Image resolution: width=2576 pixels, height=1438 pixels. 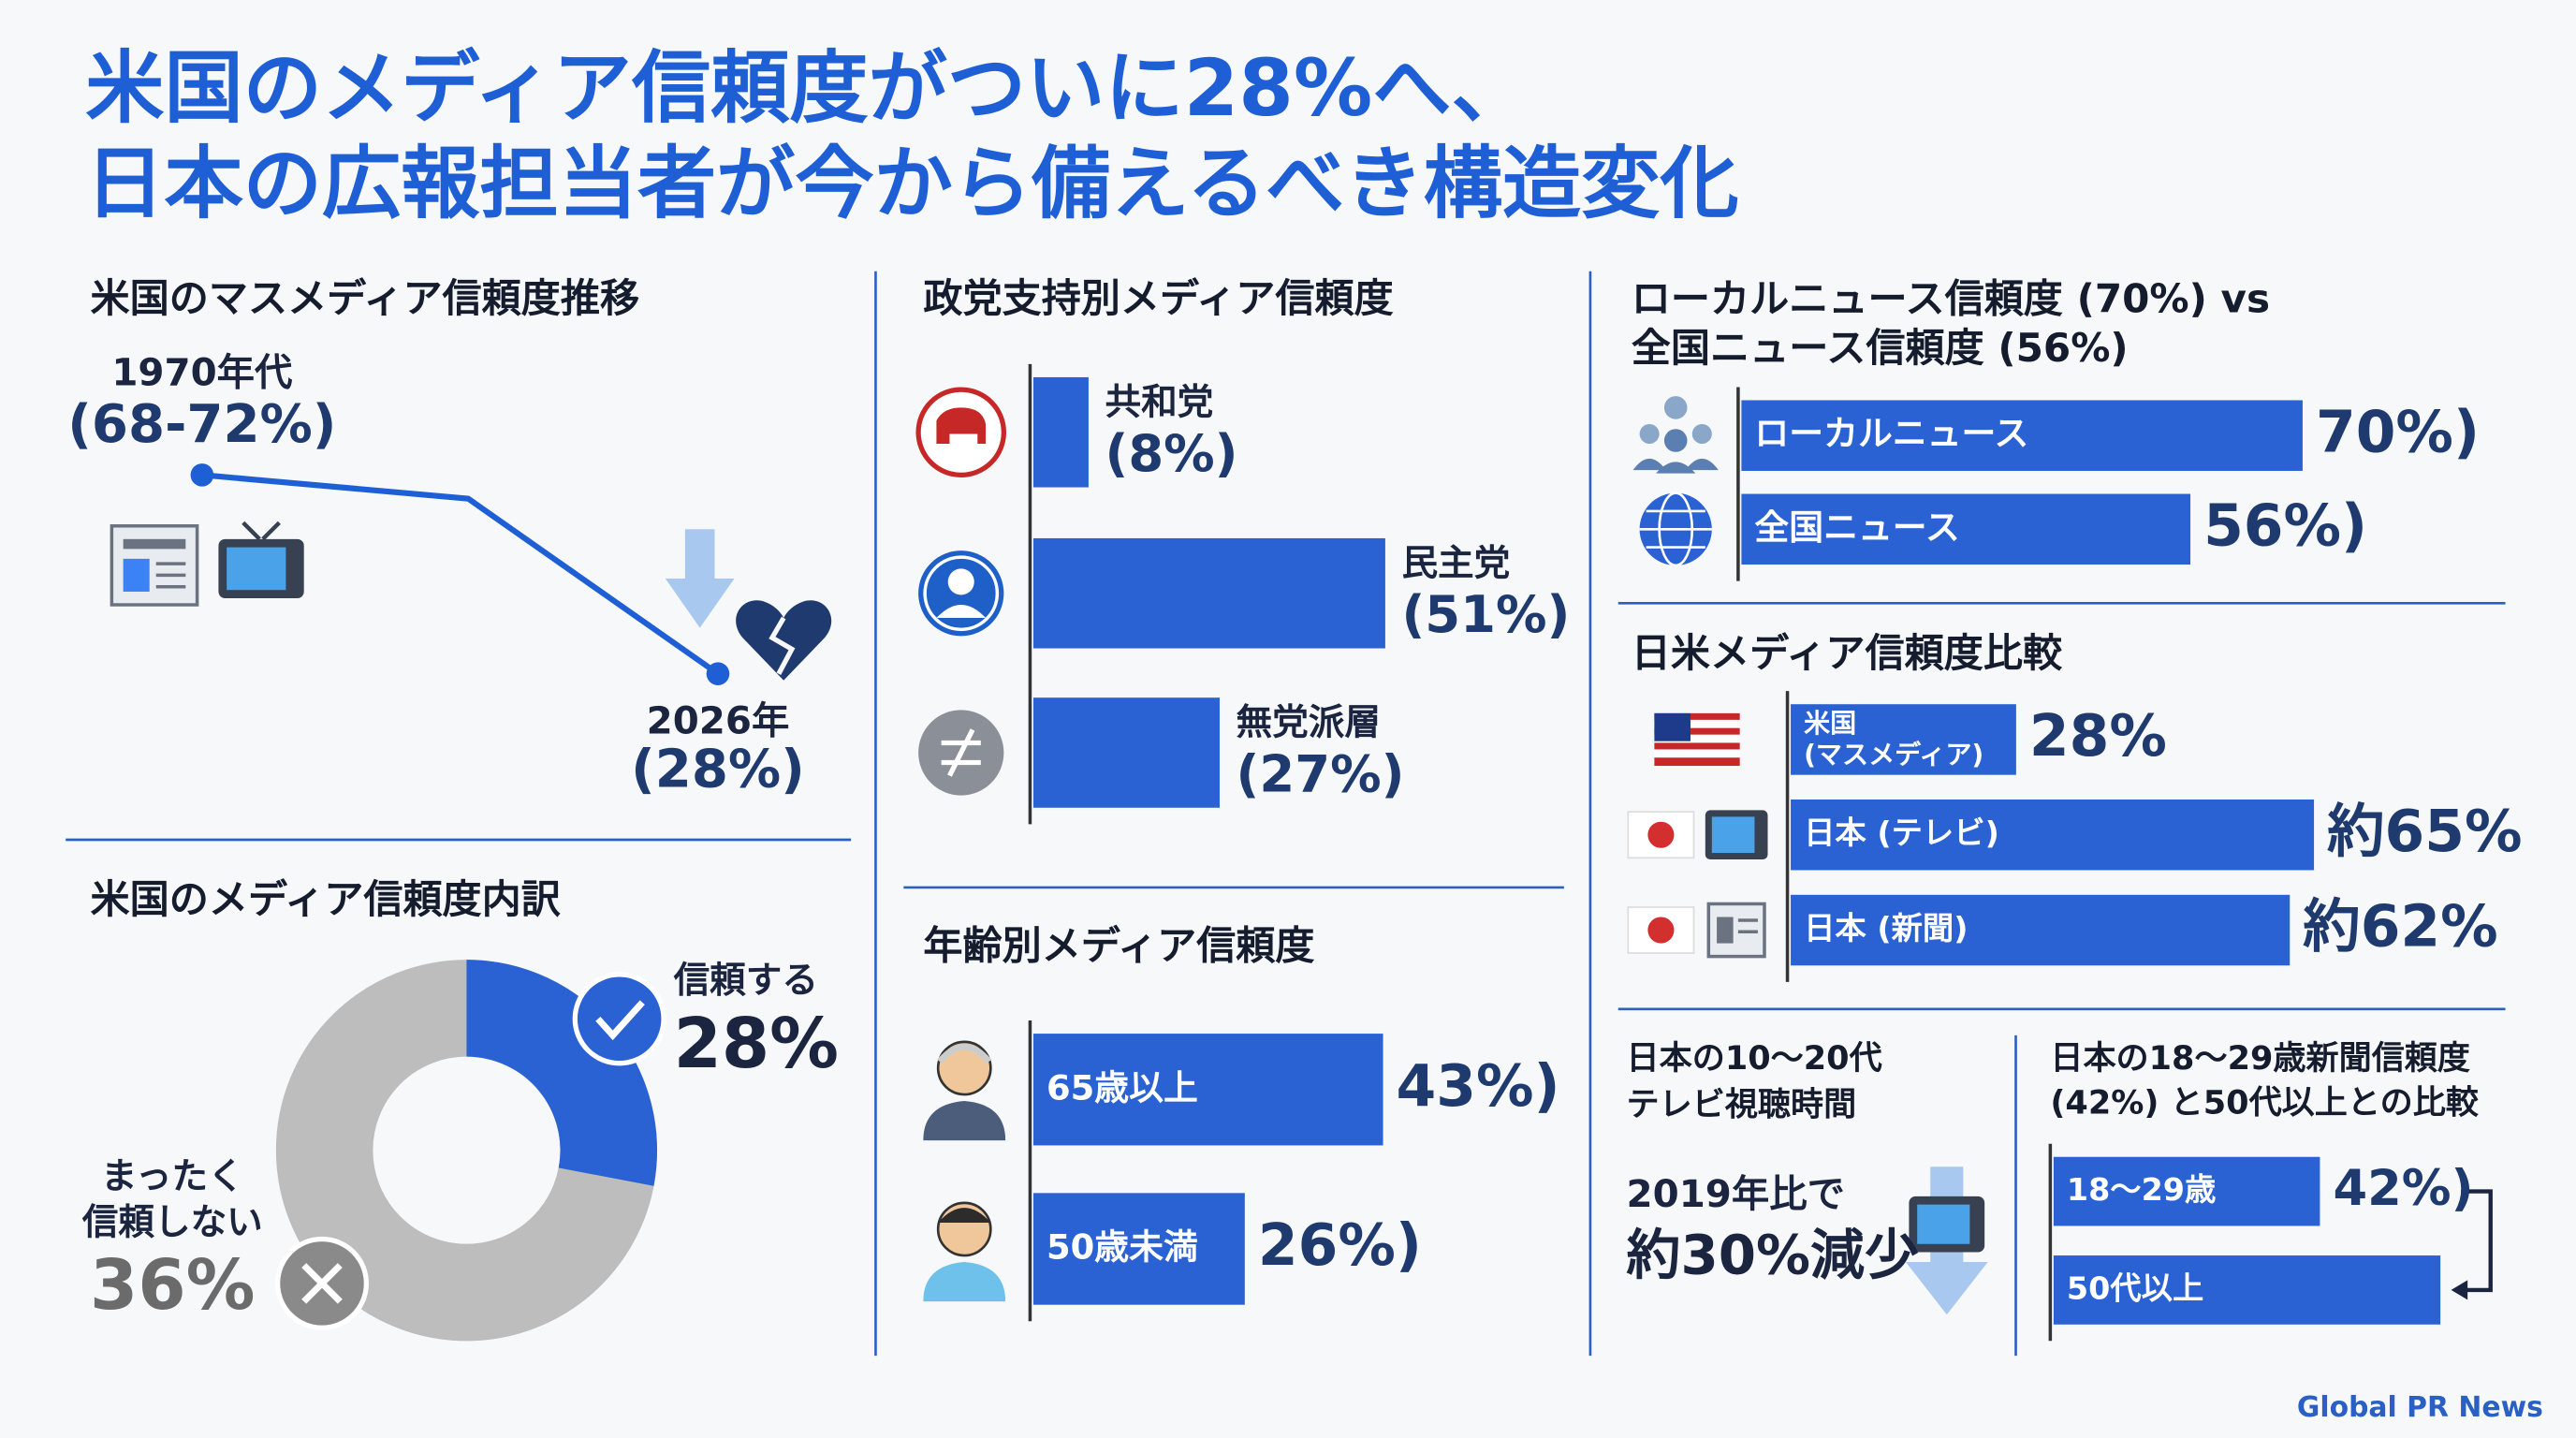 I want to click on check-badge, so click(x=619, y=1019).